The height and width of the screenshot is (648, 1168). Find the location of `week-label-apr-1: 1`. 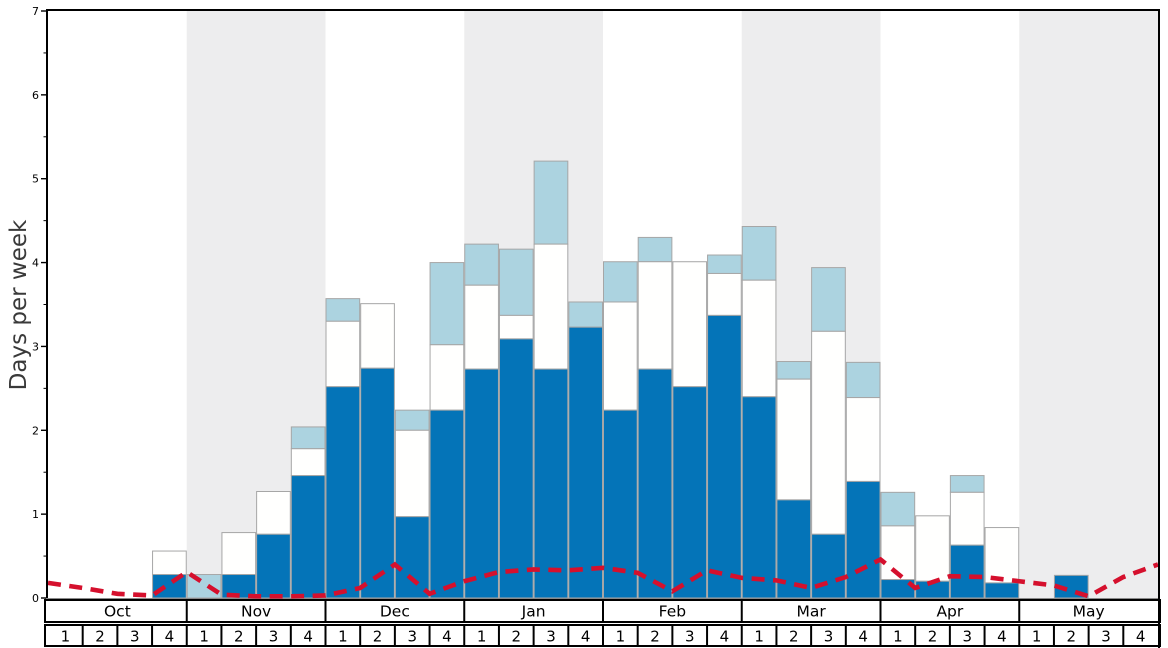

week-label-apr-1: 1 is located at coordinates (898, 637).